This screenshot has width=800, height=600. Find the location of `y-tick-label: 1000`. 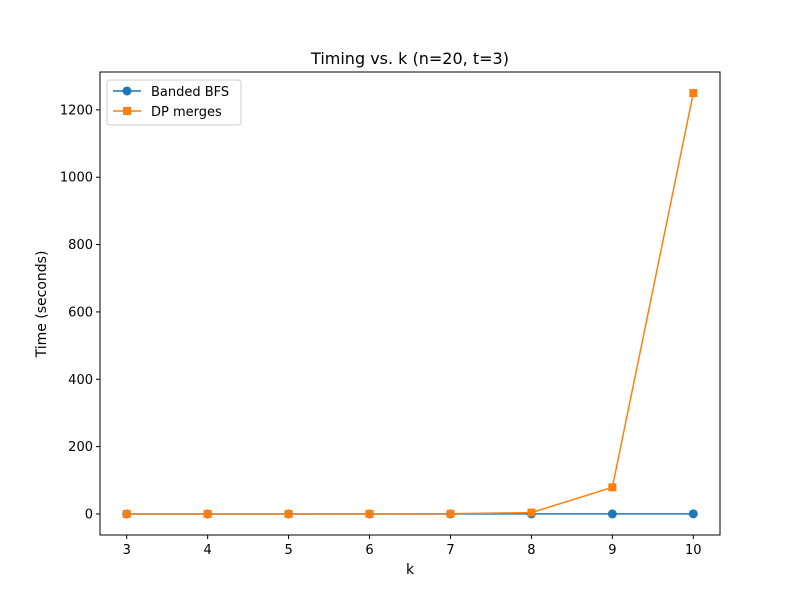

y-tick-label: 1000 is located at coordinates (76, 178).